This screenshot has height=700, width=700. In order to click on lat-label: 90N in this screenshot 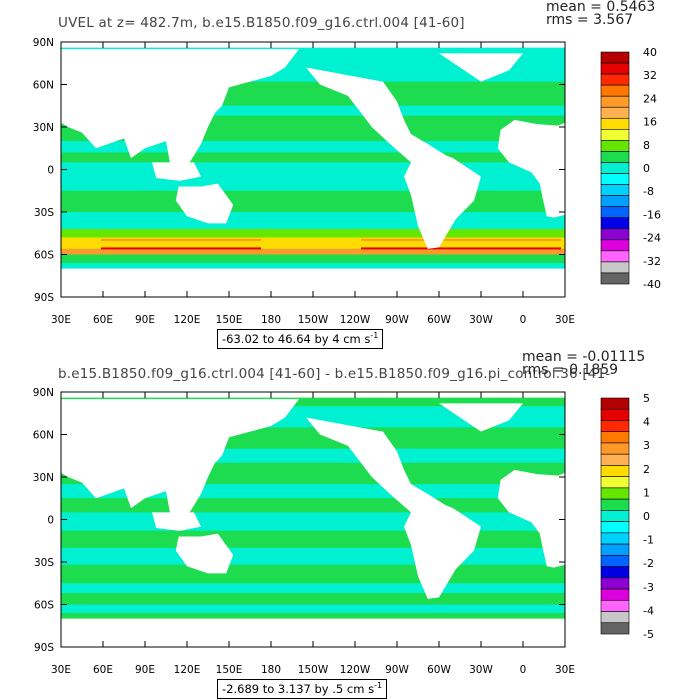, I will do `click(43, 393)`.